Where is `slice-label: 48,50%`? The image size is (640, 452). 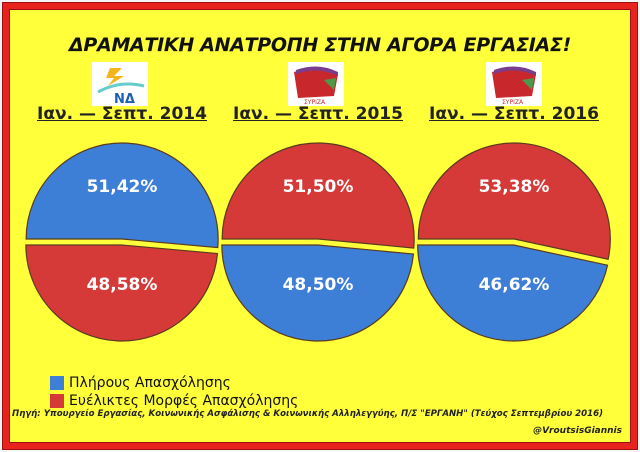 slice-label: 48,50% is located at coordinates (318, 285).